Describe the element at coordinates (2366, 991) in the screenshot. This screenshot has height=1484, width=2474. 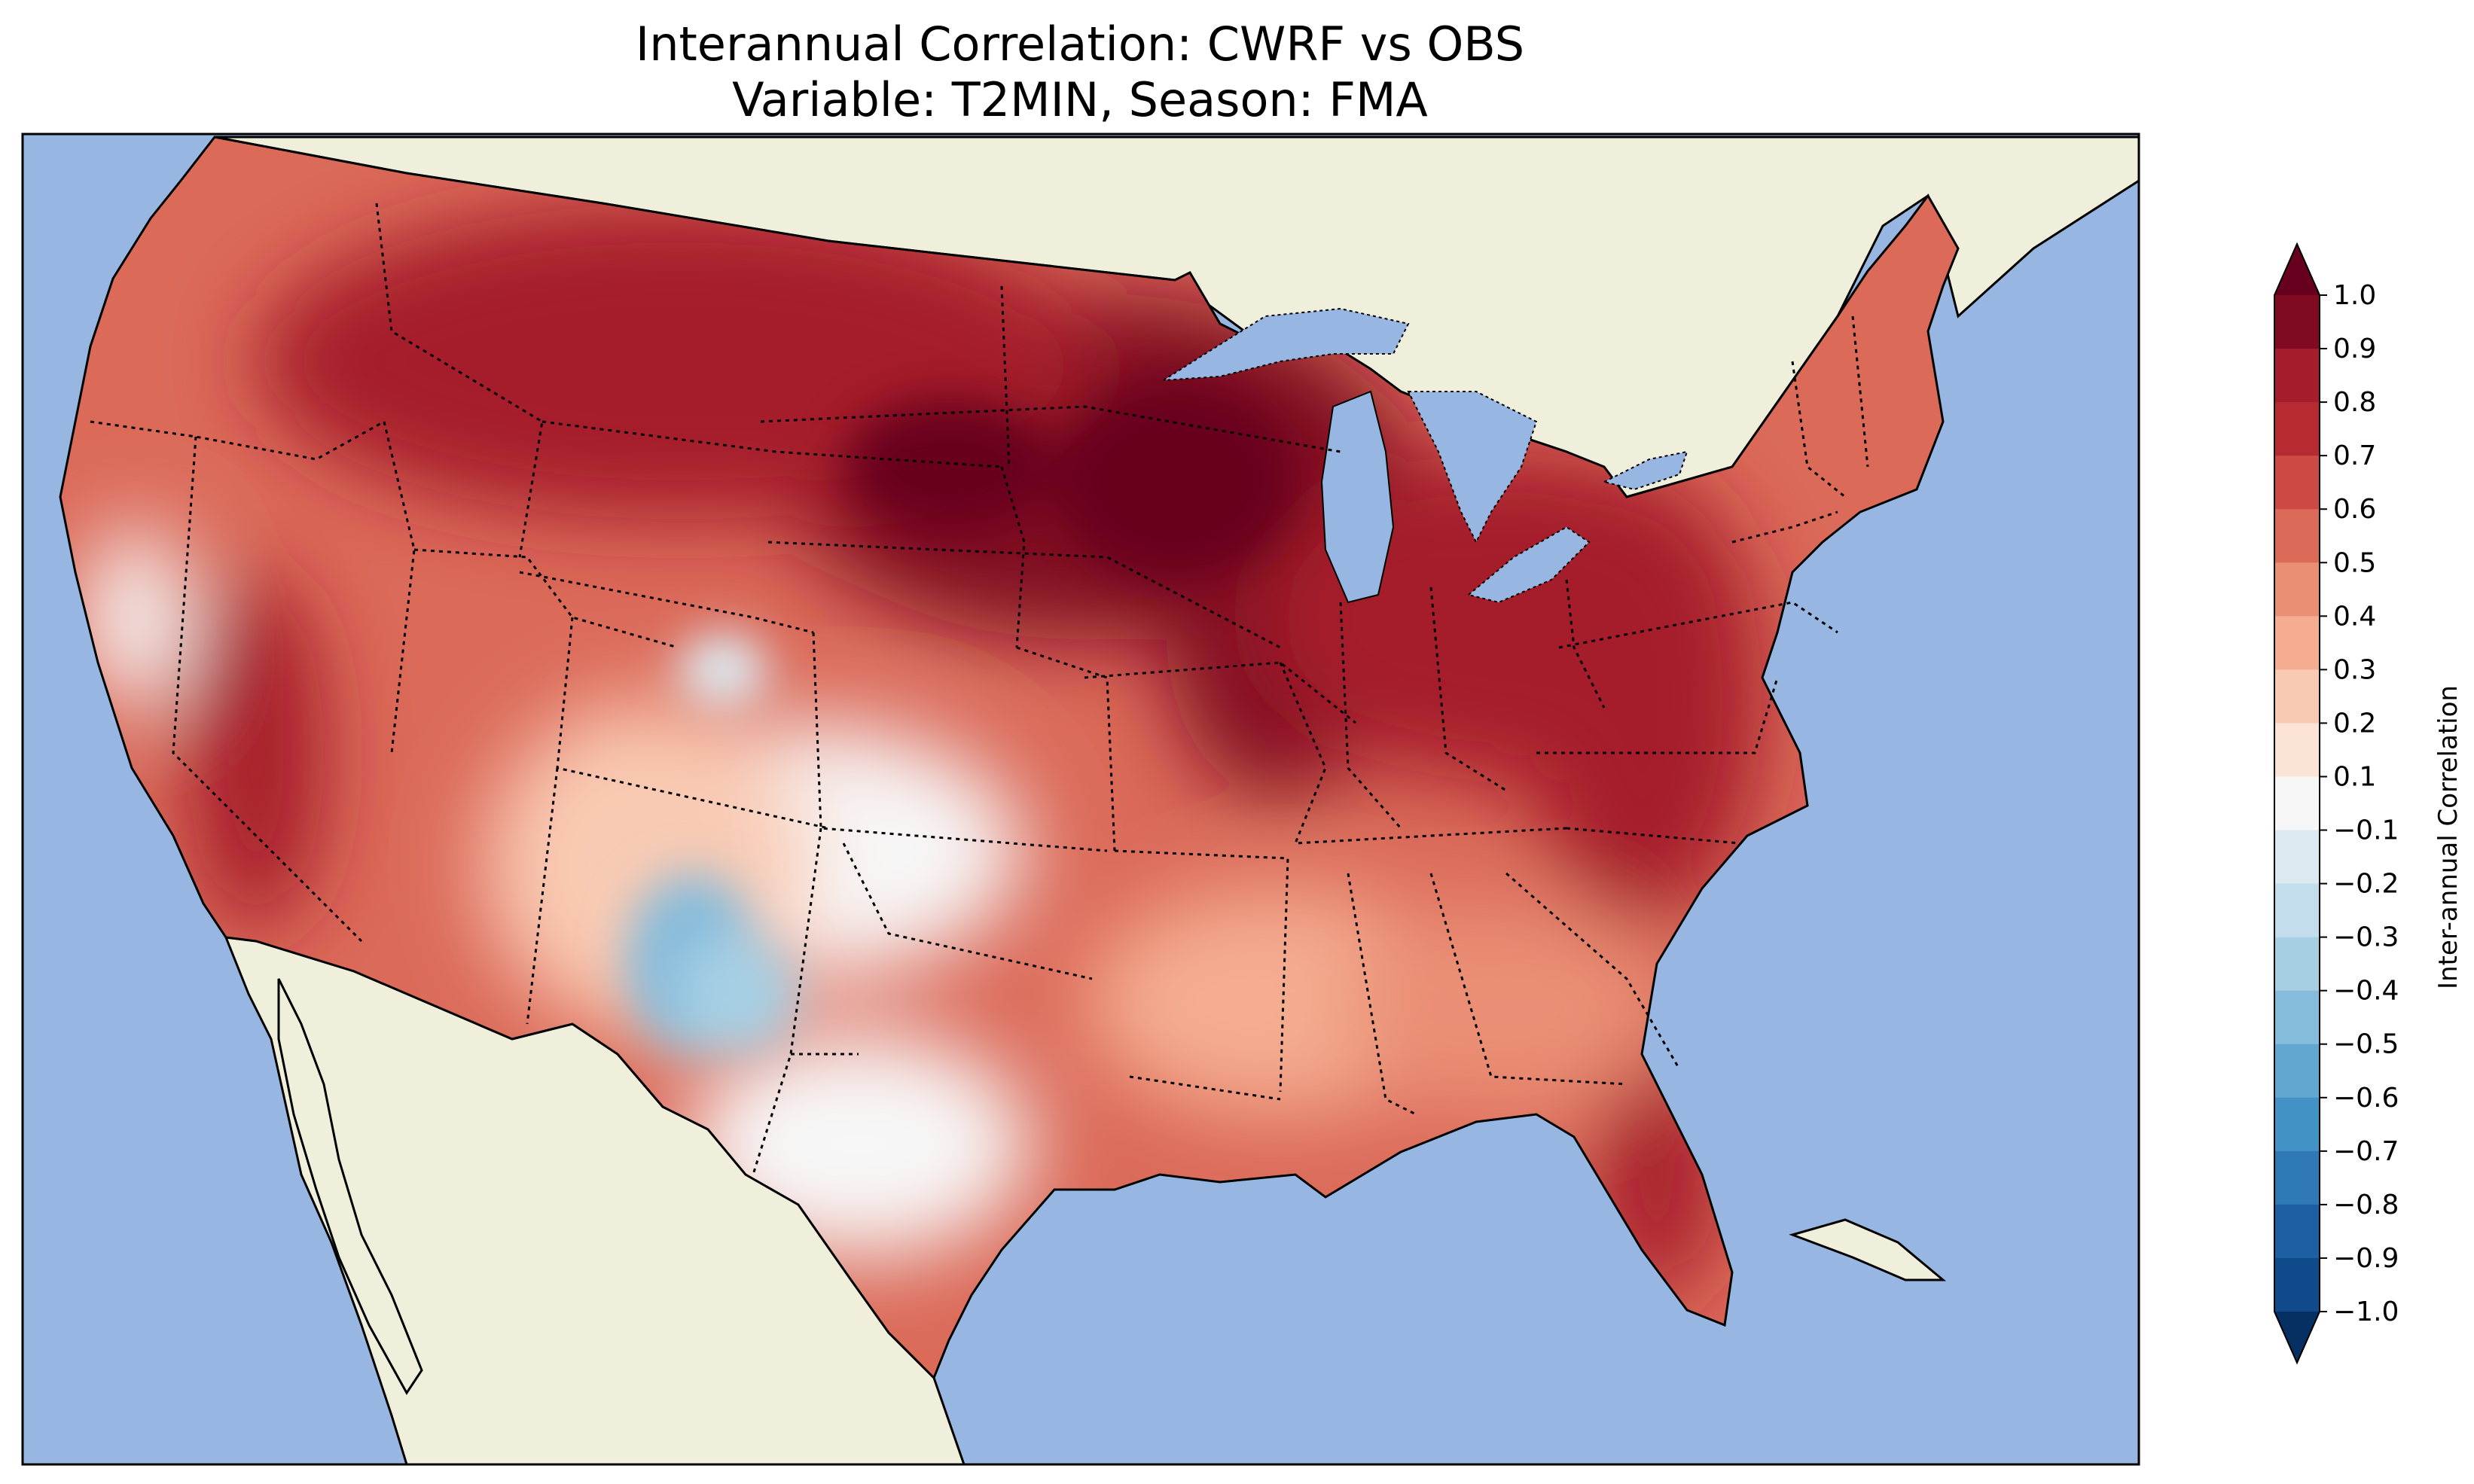
I see `colorbar-tick-label: −0.4` at that location.